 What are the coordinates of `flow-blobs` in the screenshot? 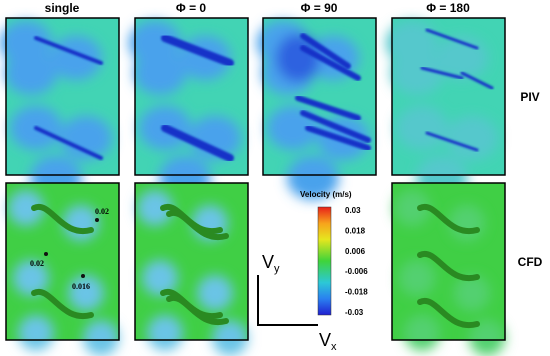 It's located at (192, 273).